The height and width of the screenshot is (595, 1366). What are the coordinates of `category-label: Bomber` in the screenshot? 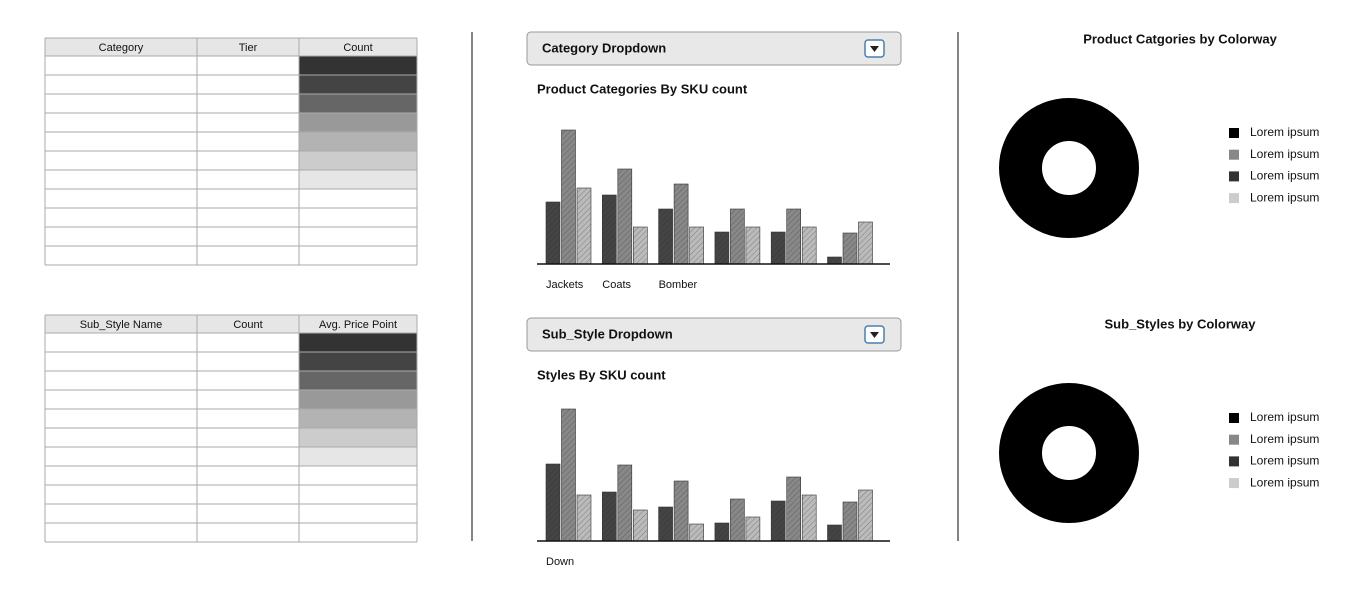 It's located at (678, 285).